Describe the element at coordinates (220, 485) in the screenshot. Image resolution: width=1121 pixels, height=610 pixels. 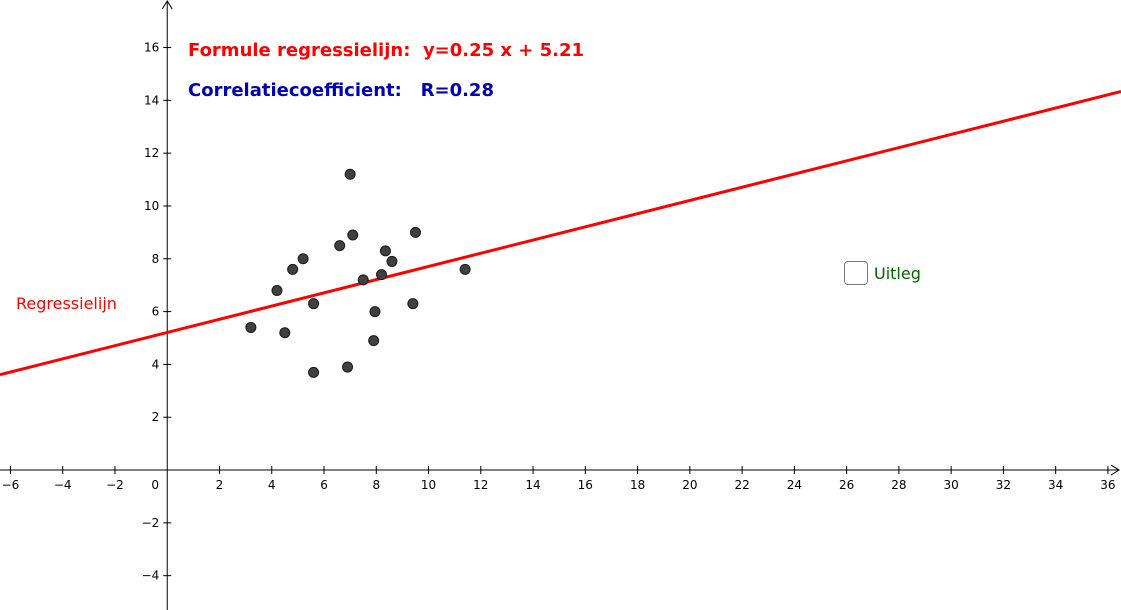
I see `x-tick-label: 2` at that location.